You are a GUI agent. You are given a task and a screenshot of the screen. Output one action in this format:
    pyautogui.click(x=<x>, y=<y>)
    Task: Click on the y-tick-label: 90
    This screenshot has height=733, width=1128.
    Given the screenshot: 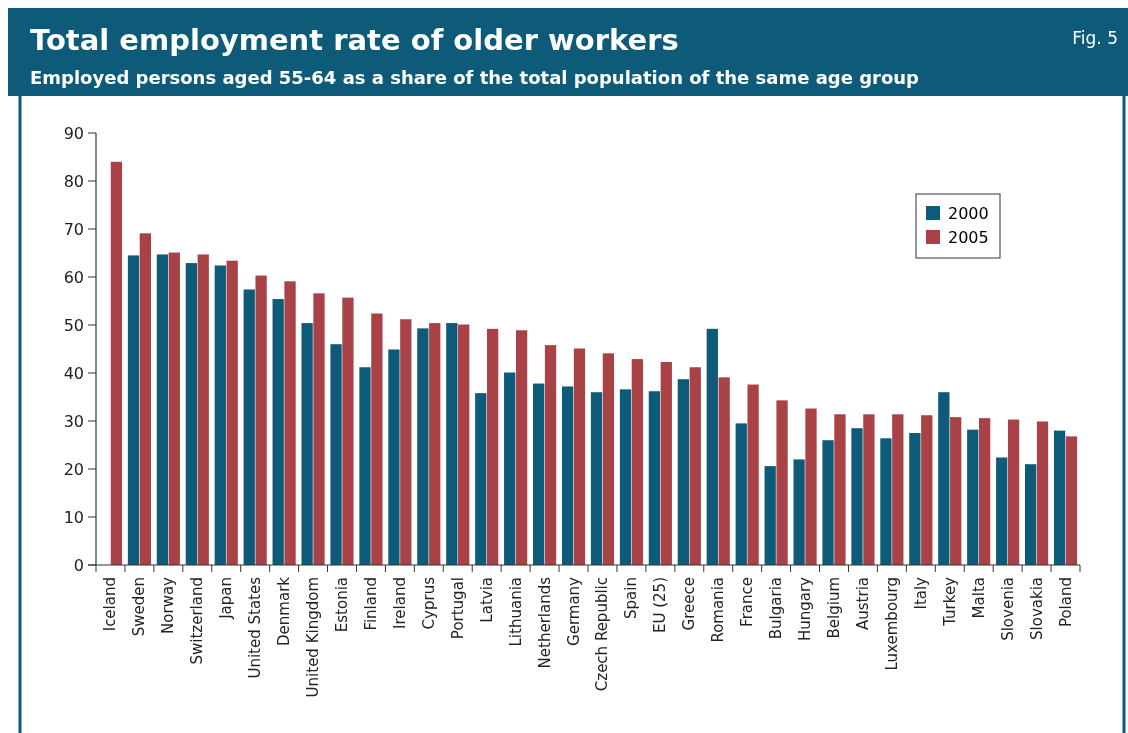 What is the action you would take?
    pyautogui.click(x=73, y=133)
    